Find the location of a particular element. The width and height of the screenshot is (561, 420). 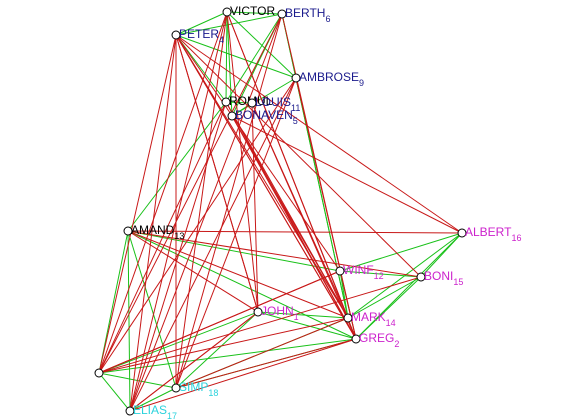

node-subscript: 14 is located at coordinates (391, 323).